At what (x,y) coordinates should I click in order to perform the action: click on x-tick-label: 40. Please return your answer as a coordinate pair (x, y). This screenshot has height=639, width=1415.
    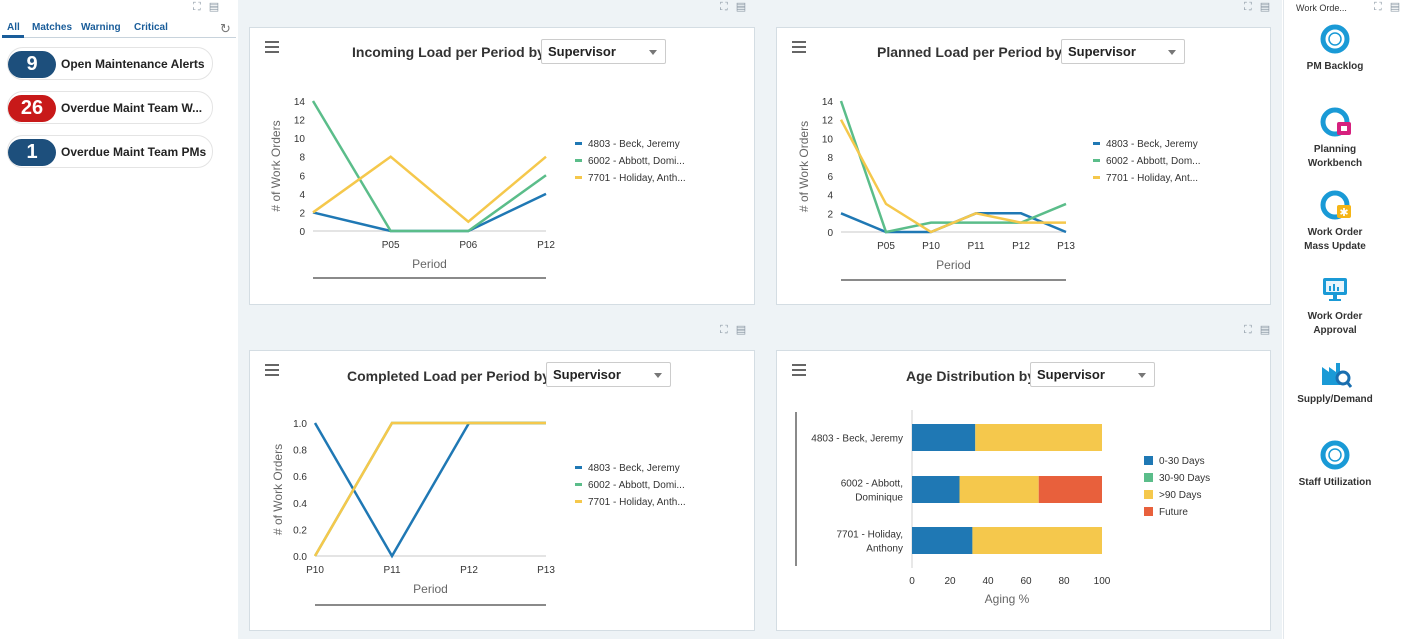
    Looking at the image, I should click on (988, 581).